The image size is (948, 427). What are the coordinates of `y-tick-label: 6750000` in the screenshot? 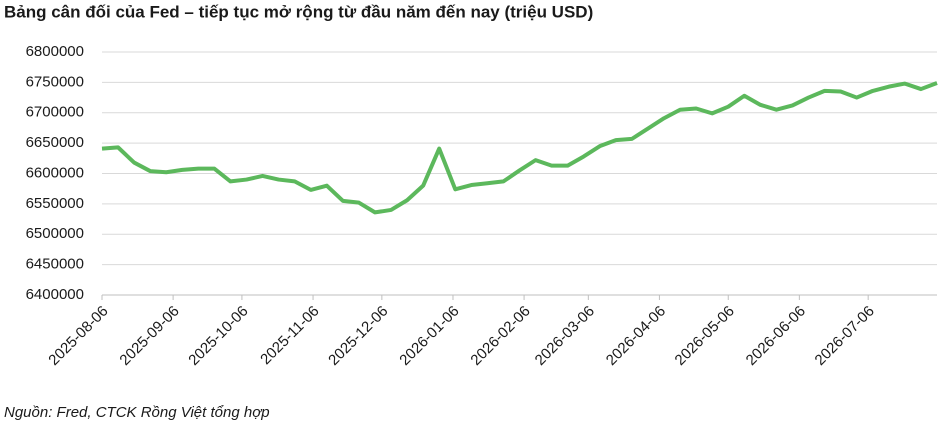 It's located at (55, 81).